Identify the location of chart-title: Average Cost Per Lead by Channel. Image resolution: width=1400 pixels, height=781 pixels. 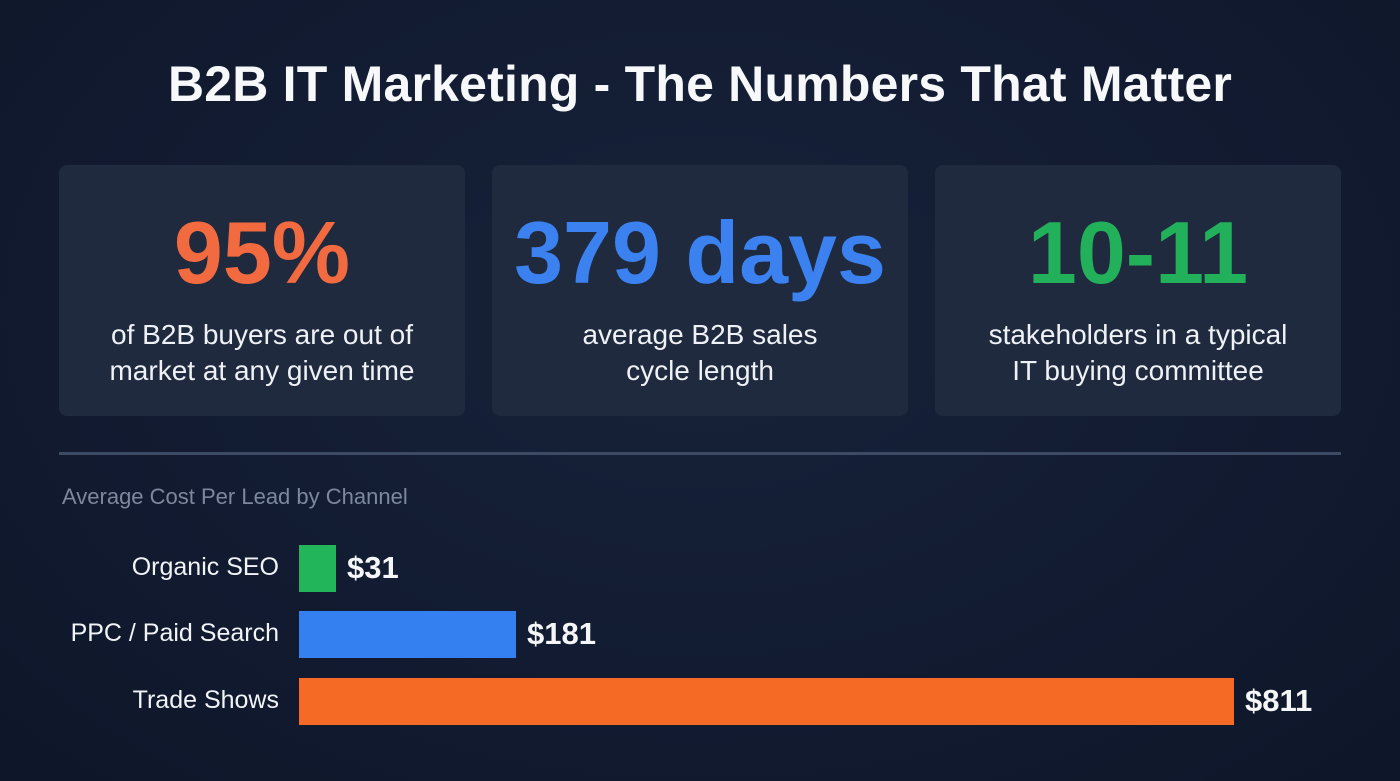
(235, 496).